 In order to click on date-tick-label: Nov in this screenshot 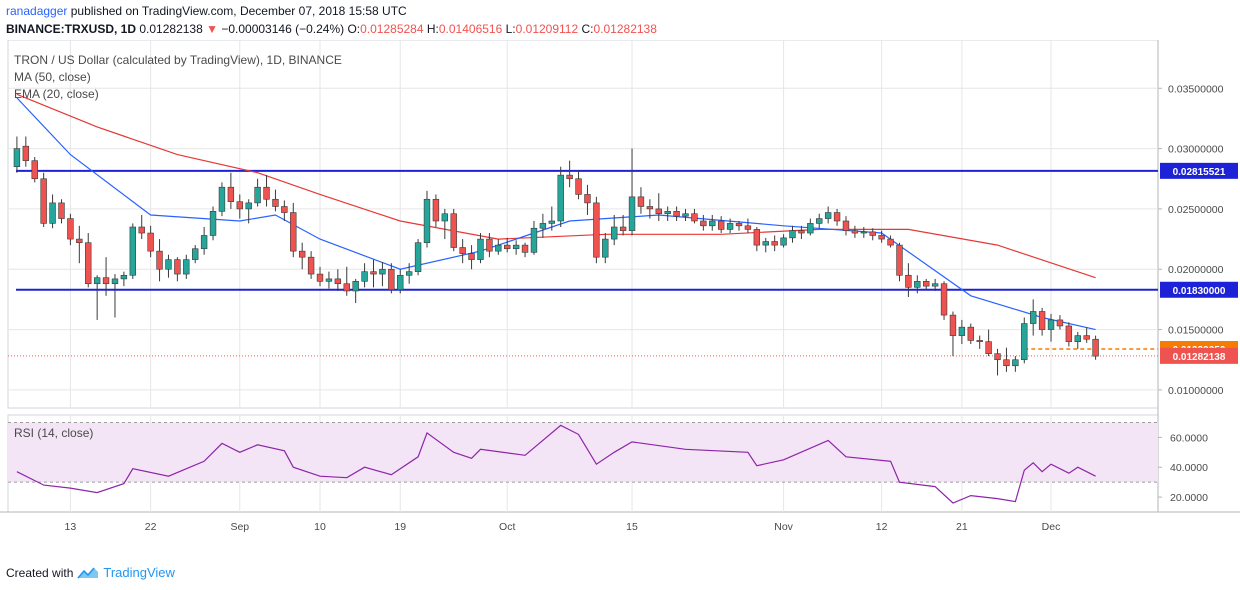, I will do `click(783, 527)`.